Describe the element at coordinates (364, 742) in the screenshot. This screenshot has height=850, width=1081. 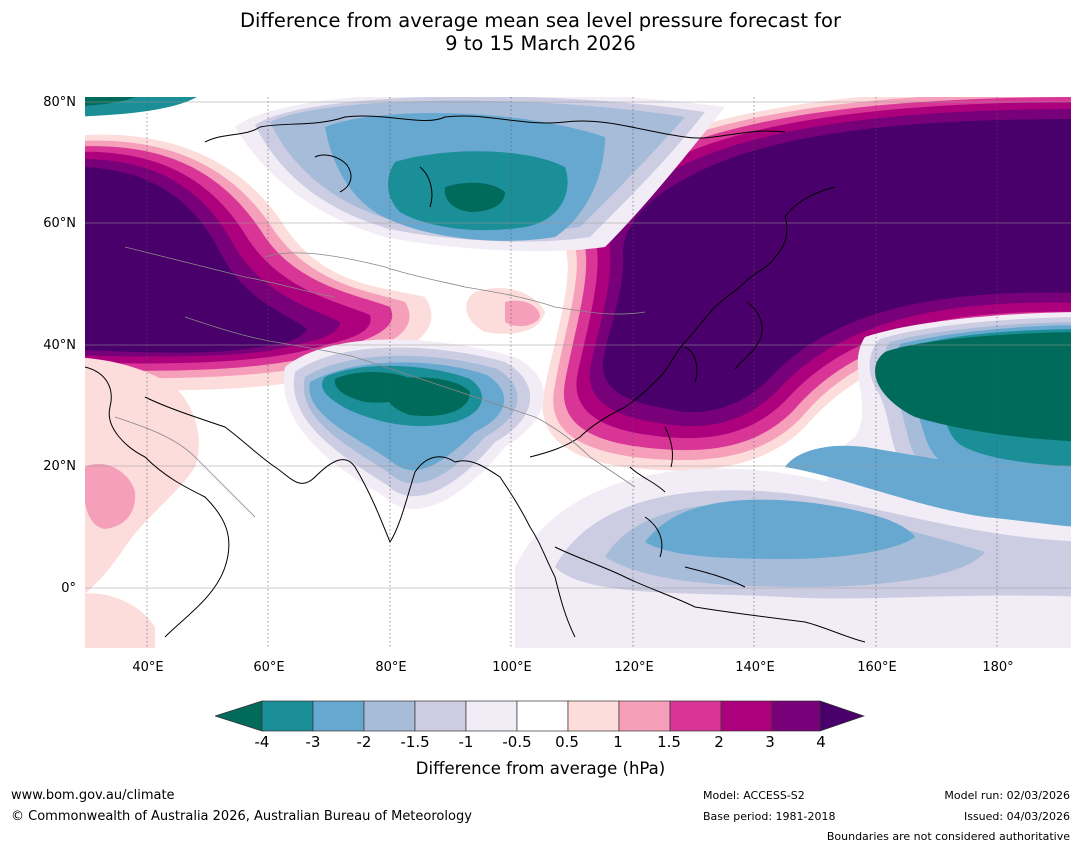
I see `colorbar-tick: -2` at that location.